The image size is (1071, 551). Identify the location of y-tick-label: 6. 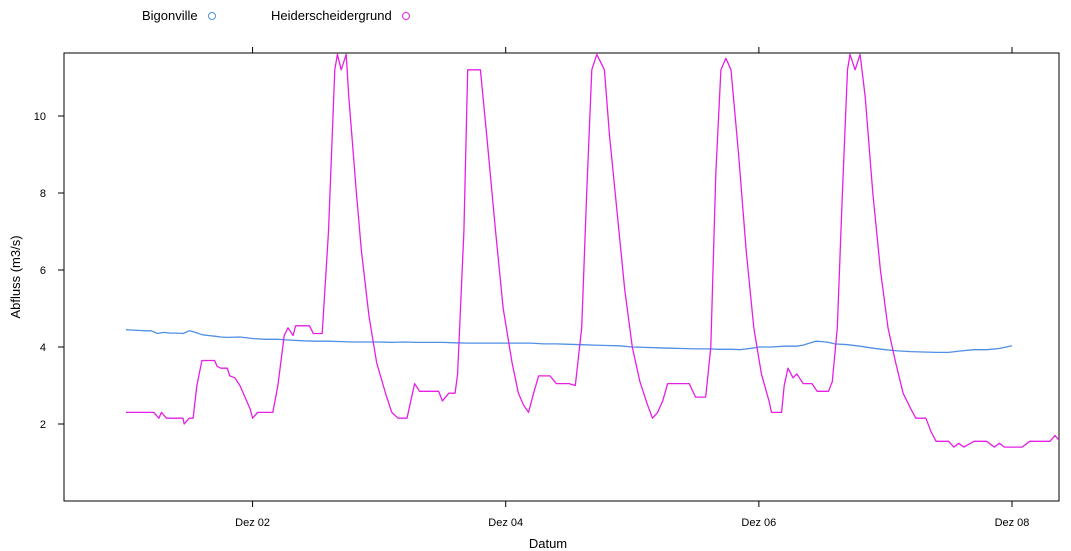
(43, 271).